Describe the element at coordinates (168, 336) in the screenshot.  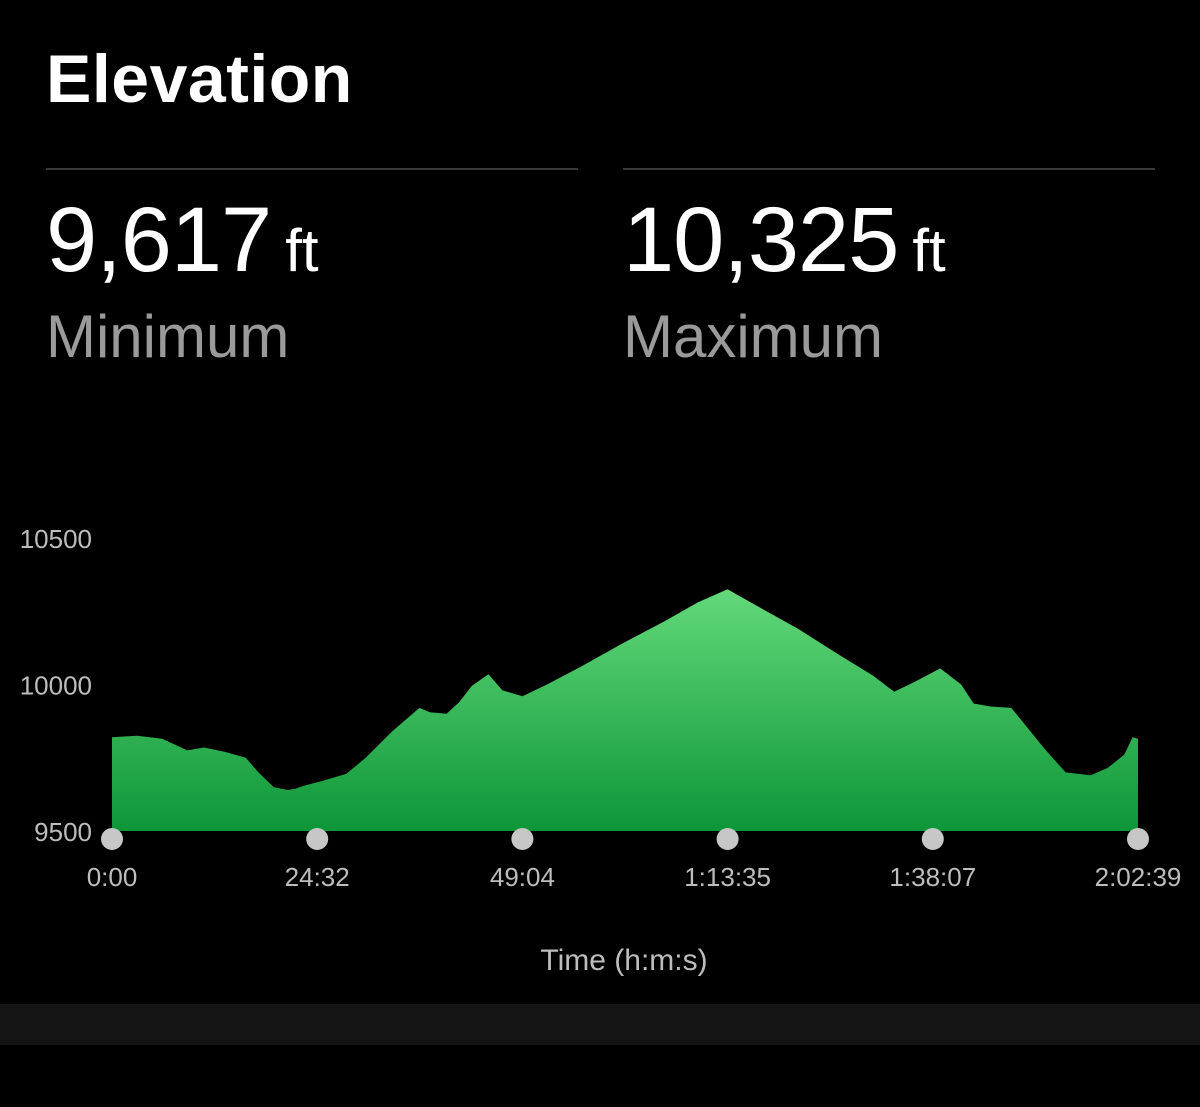
I see `minimum-label: Minimum` at that location.